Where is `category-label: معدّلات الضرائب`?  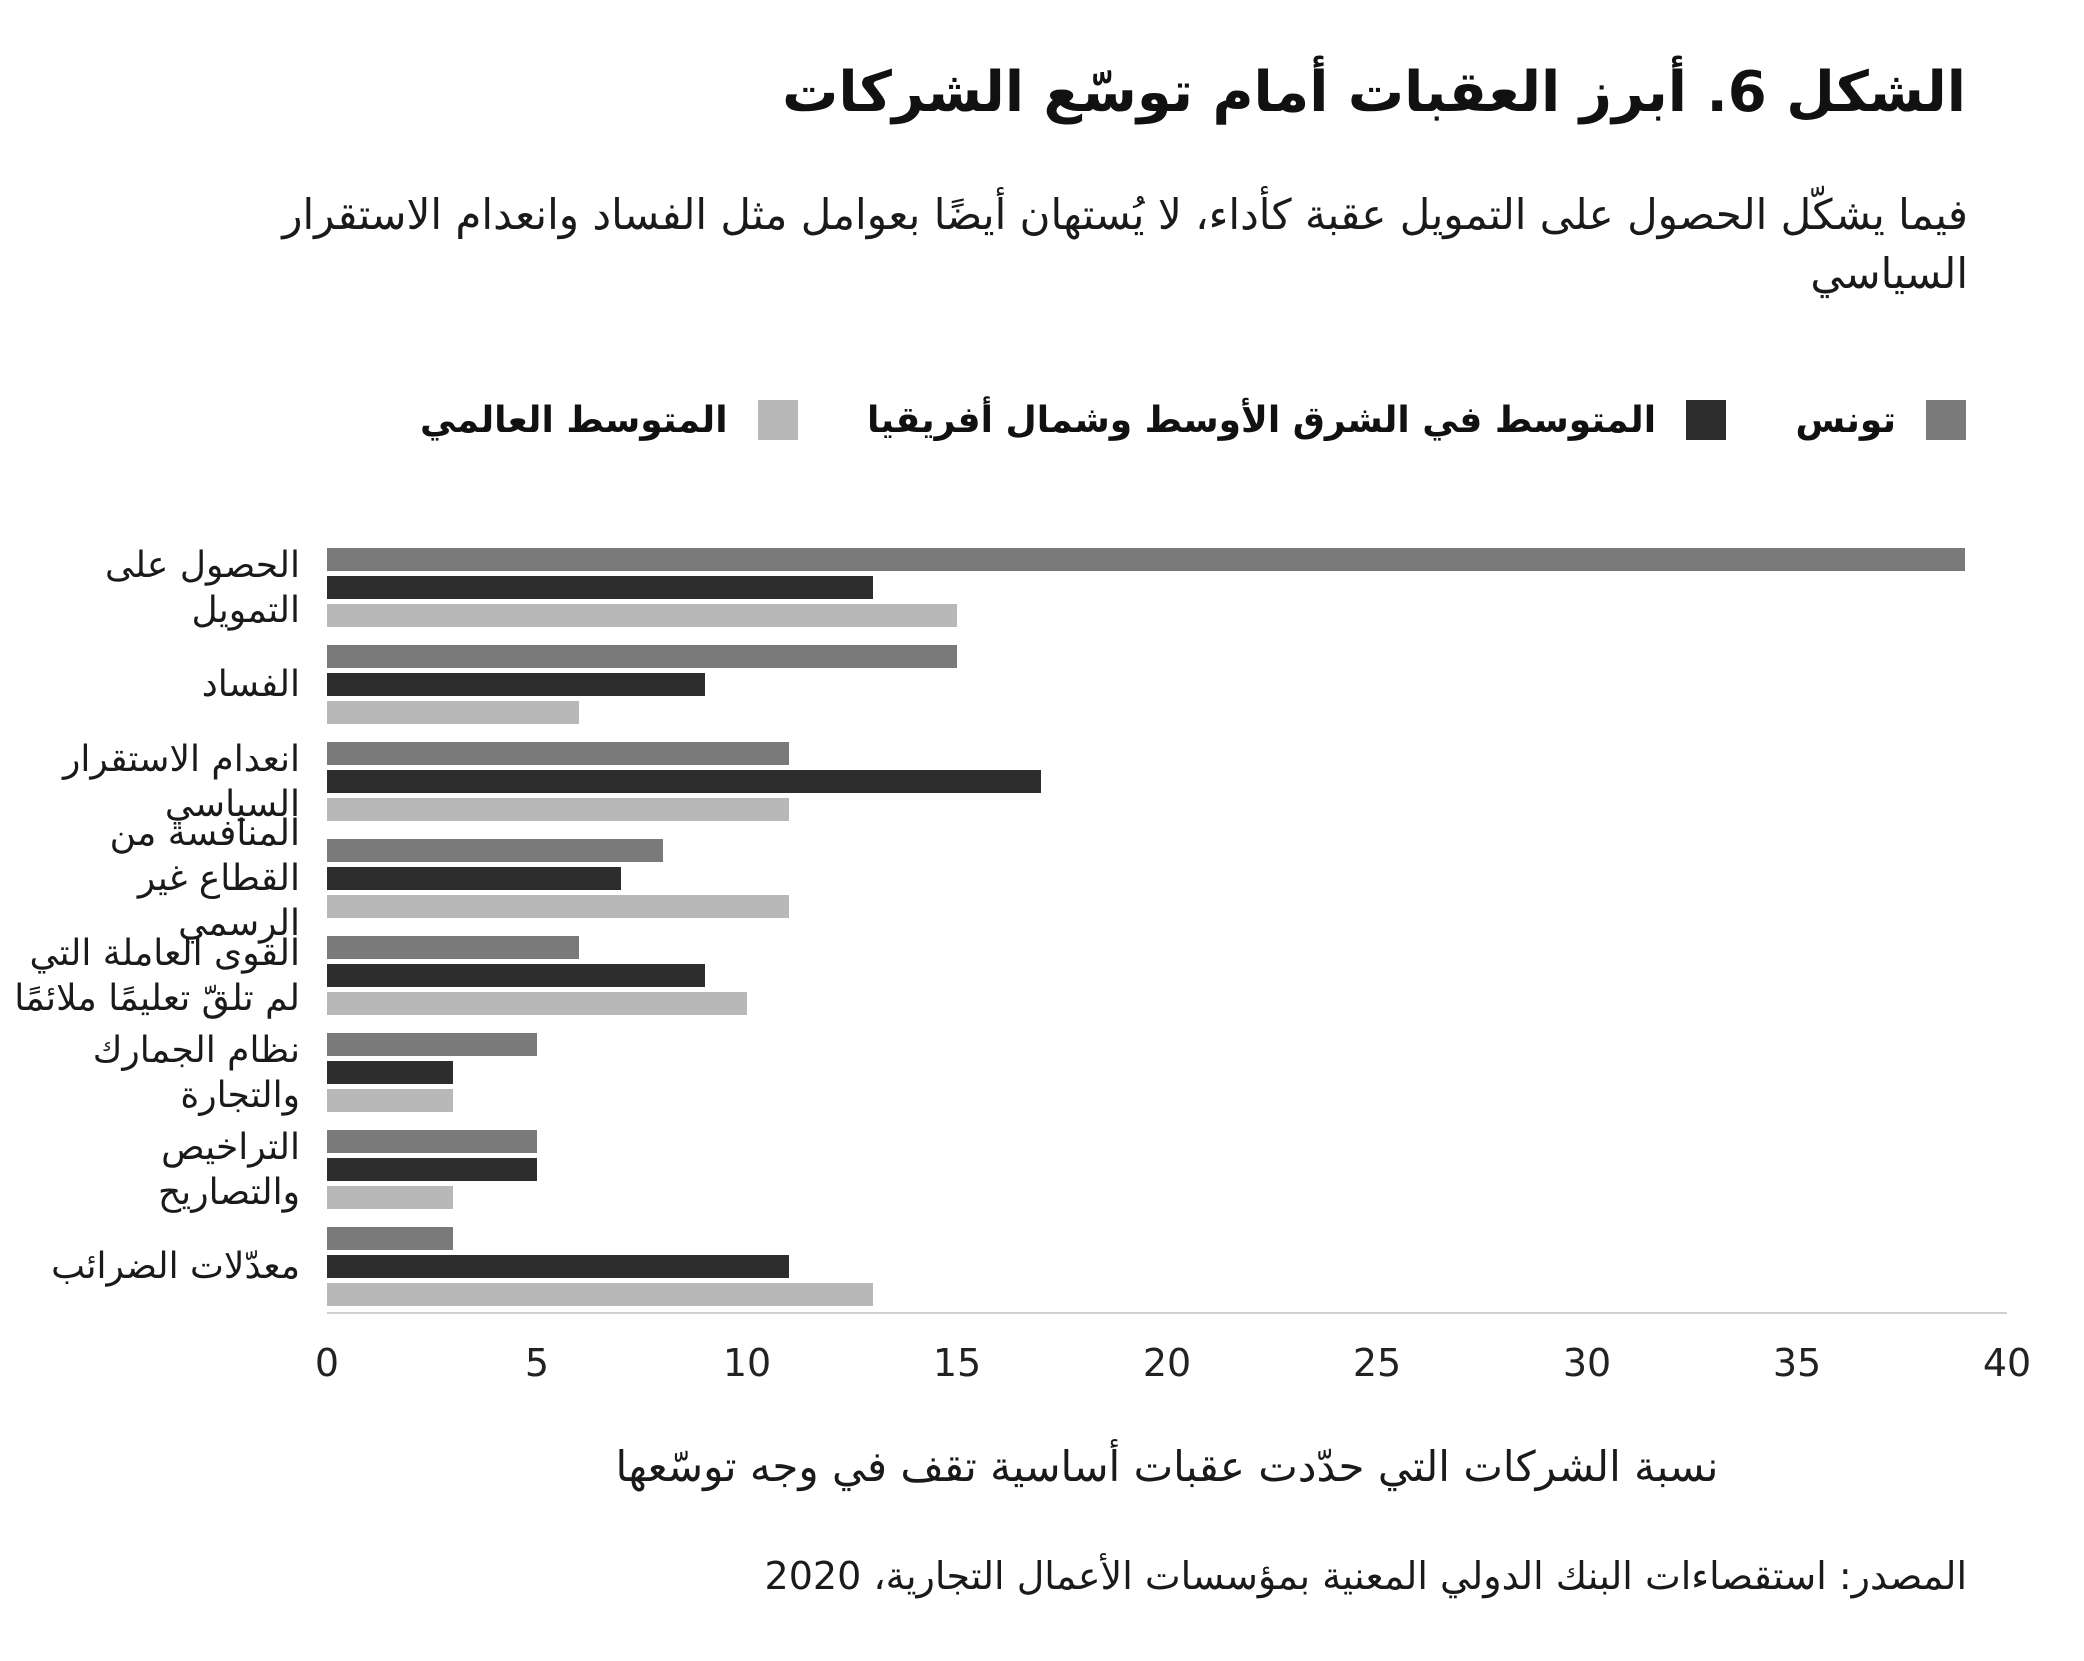
category-label: معدّلات الضرائب is located at coordinates (175, 1266).